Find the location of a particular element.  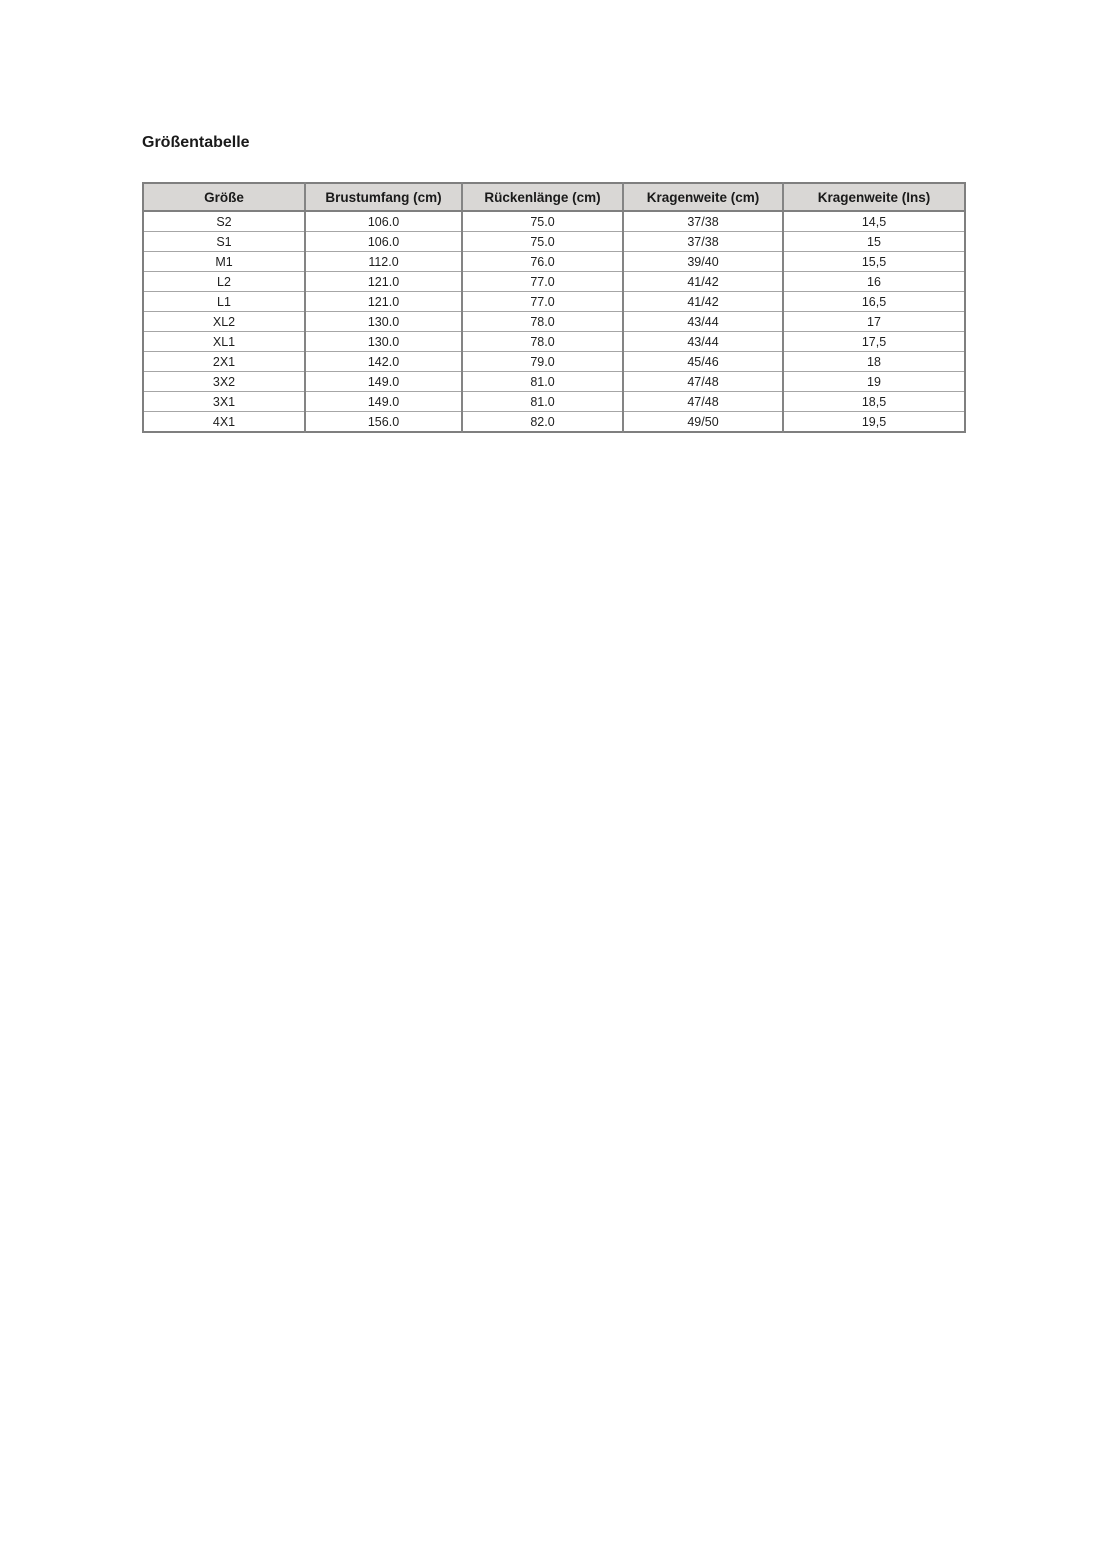

table-row: M1 112.0 76.0 39/40 15,5 is located at coordinates (554, 261).